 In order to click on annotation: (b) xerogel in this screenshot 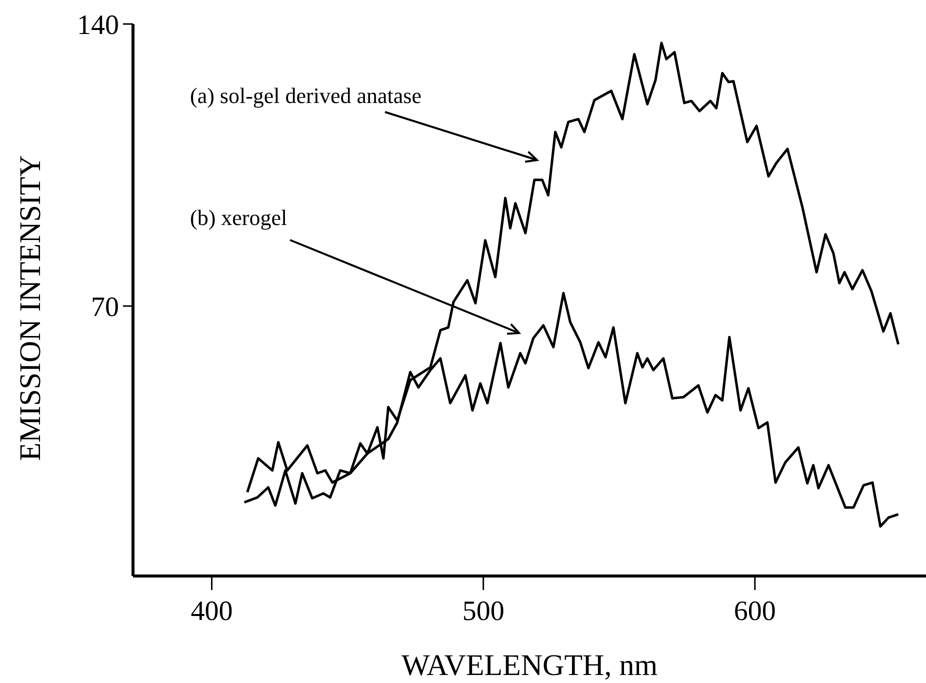, I will do `click(239, 217)`.